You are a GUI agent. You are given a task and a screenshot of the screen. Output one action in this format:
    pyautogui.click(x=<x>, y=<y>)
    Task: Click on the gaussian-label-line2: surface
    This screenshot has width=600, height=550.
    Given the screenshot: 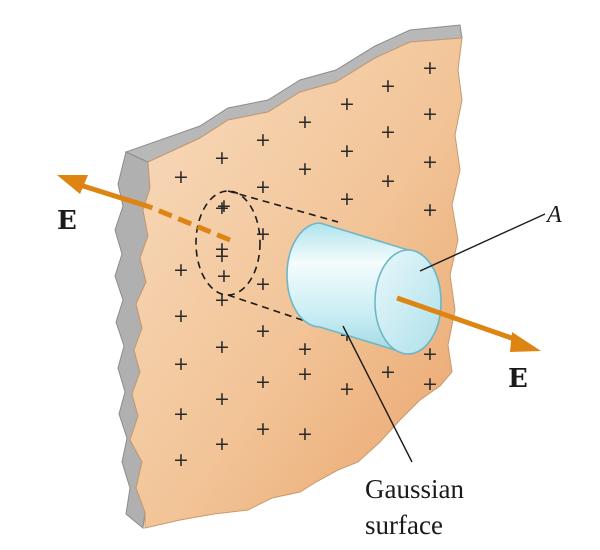 What is the action you would take?
    pyautogui.click(x=404, y=525)
    